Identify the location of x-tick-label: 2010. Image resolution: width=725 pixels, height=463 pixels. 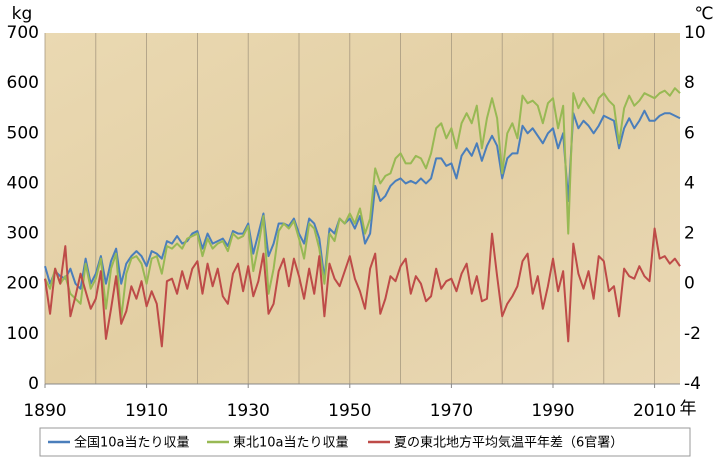
(654, 411).